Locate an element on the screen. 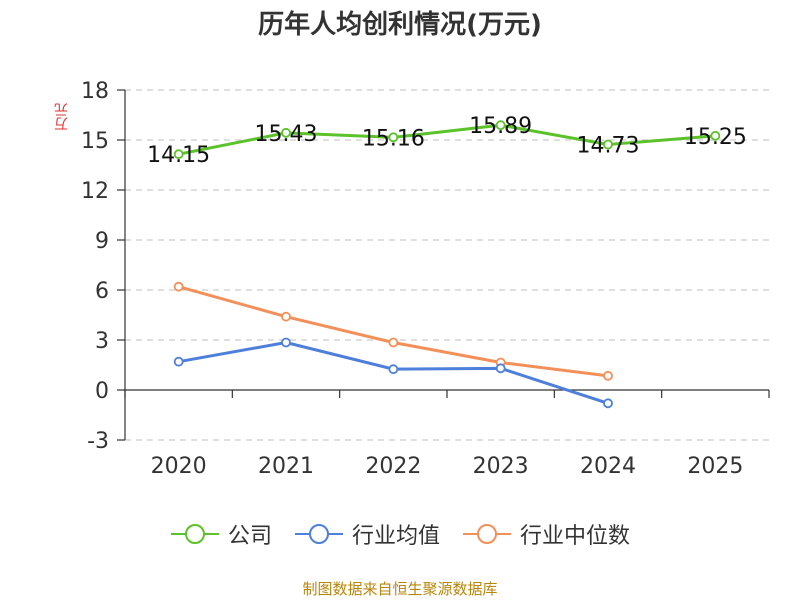 Image resolution: width=800 pixels, height=600 pixels. data-label: 15.25 is located at coordinates (715, 137).